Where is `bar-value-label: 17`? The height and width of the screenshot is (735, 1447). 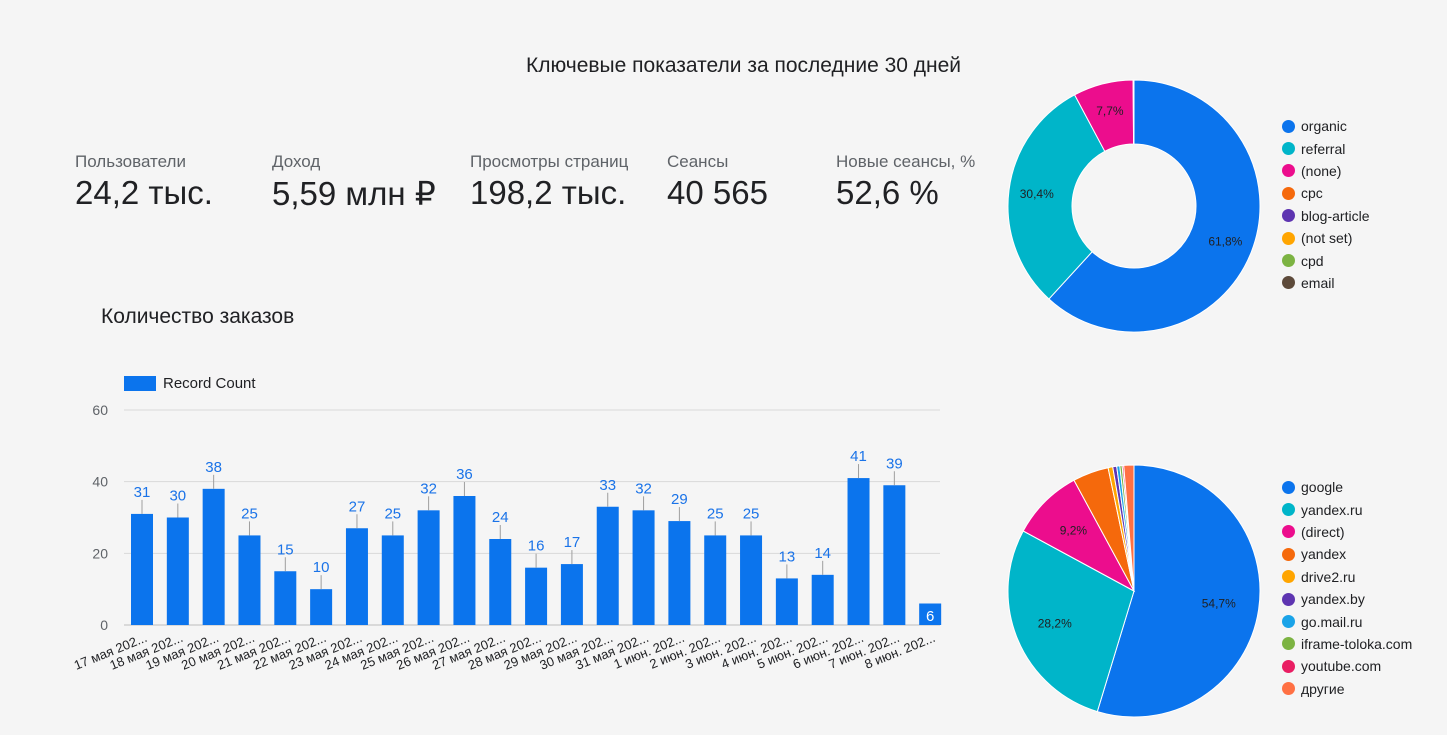
bar-value-label: 17 is located at coordinates (572, 542).